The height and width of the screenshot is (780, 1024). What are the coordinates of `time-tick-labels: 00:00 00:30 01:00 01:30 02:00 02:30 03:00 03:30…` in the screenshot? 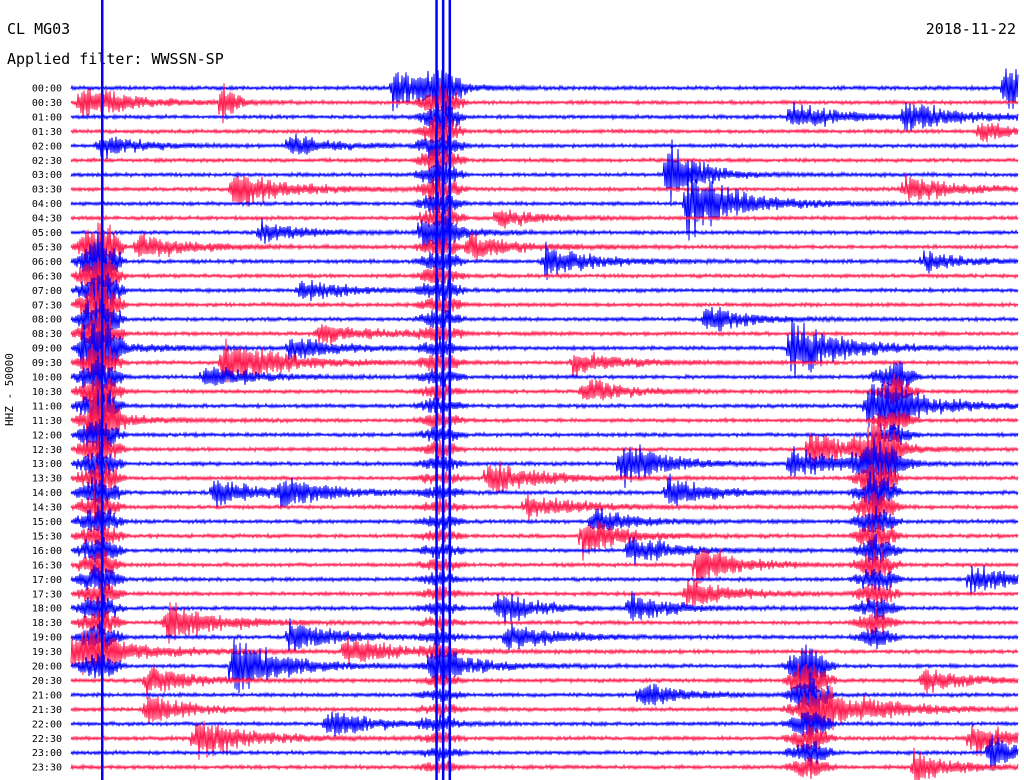 It's located at (47, 429).